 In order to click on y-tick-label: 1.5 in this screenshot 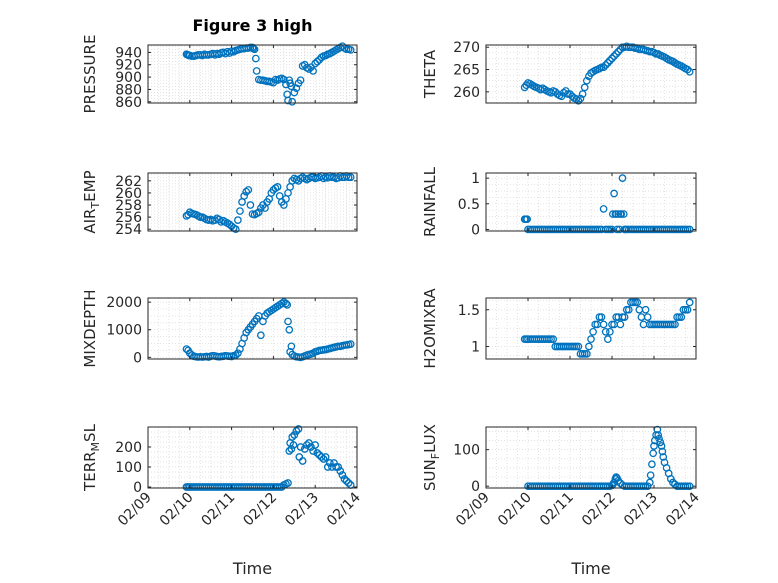, I will do `click(469, 311)`.